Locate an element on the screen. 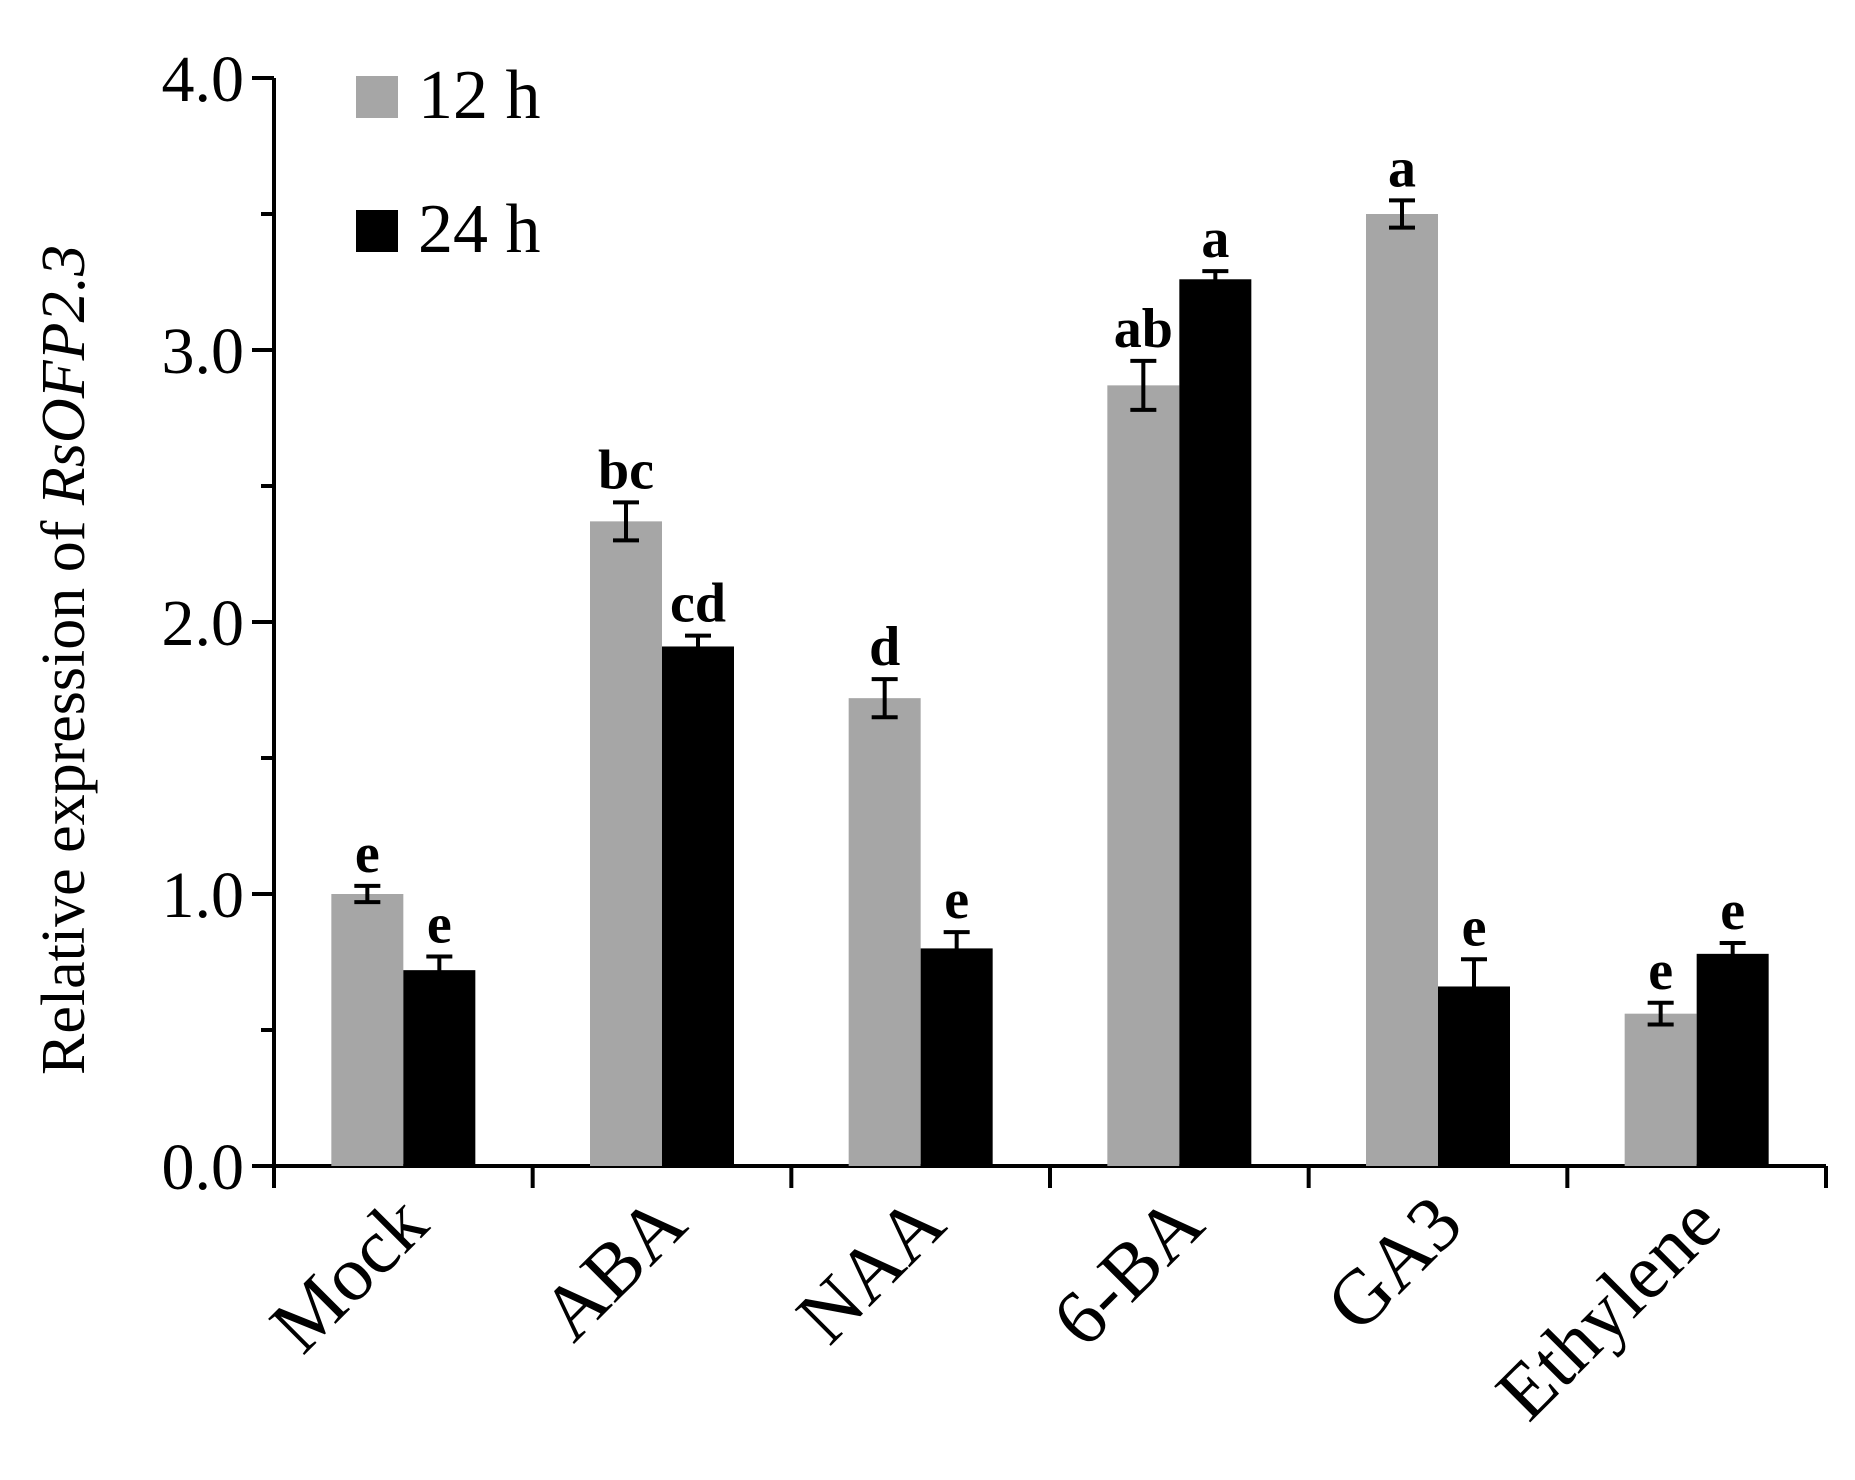 The image size is (1855, 1480). significance-label: ab is located at coordinates (1143, 329).